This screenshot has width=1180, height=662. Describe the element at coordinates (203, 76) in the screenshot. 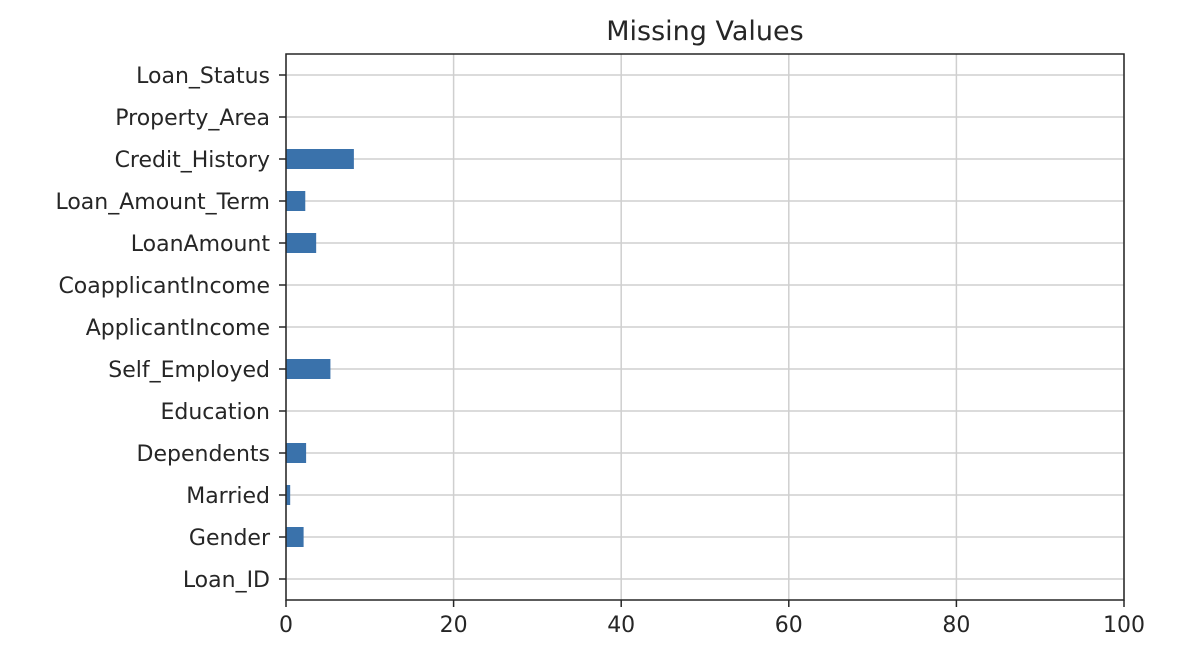

I see `y-tick-label: Loan_Status` at that location.